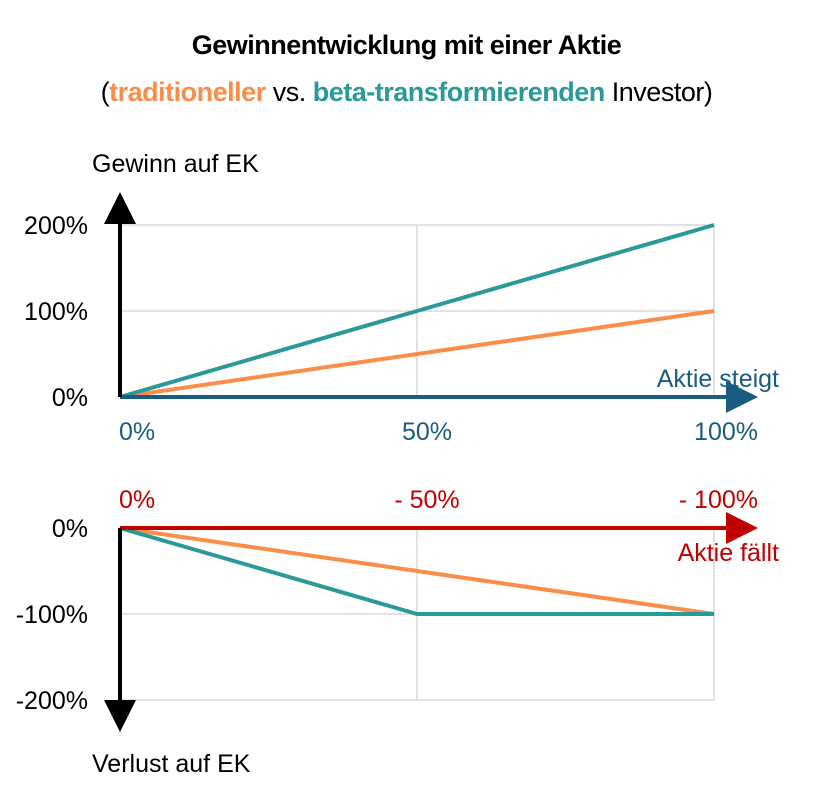 The image size is (813, 804). What do you see at coordinates (718, 500) in the screenshot?
I see `x-tick-label: - 100%` at bounding box center [718, 500].